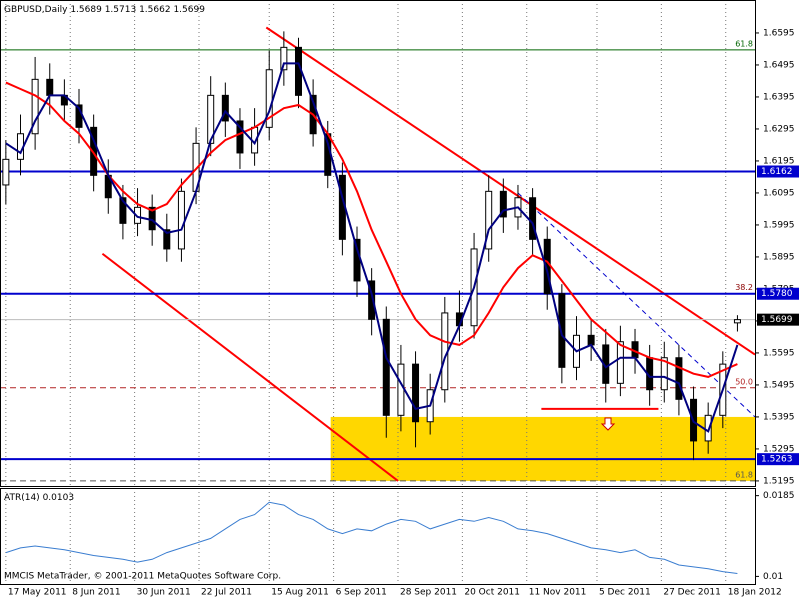 The height and width of the screenshot is (600, 800). What do you see at coordinates (428, 593) in the screenshot?
I see `x-tick-label: 28 Sep 2011` at bounding box center [428, 593].